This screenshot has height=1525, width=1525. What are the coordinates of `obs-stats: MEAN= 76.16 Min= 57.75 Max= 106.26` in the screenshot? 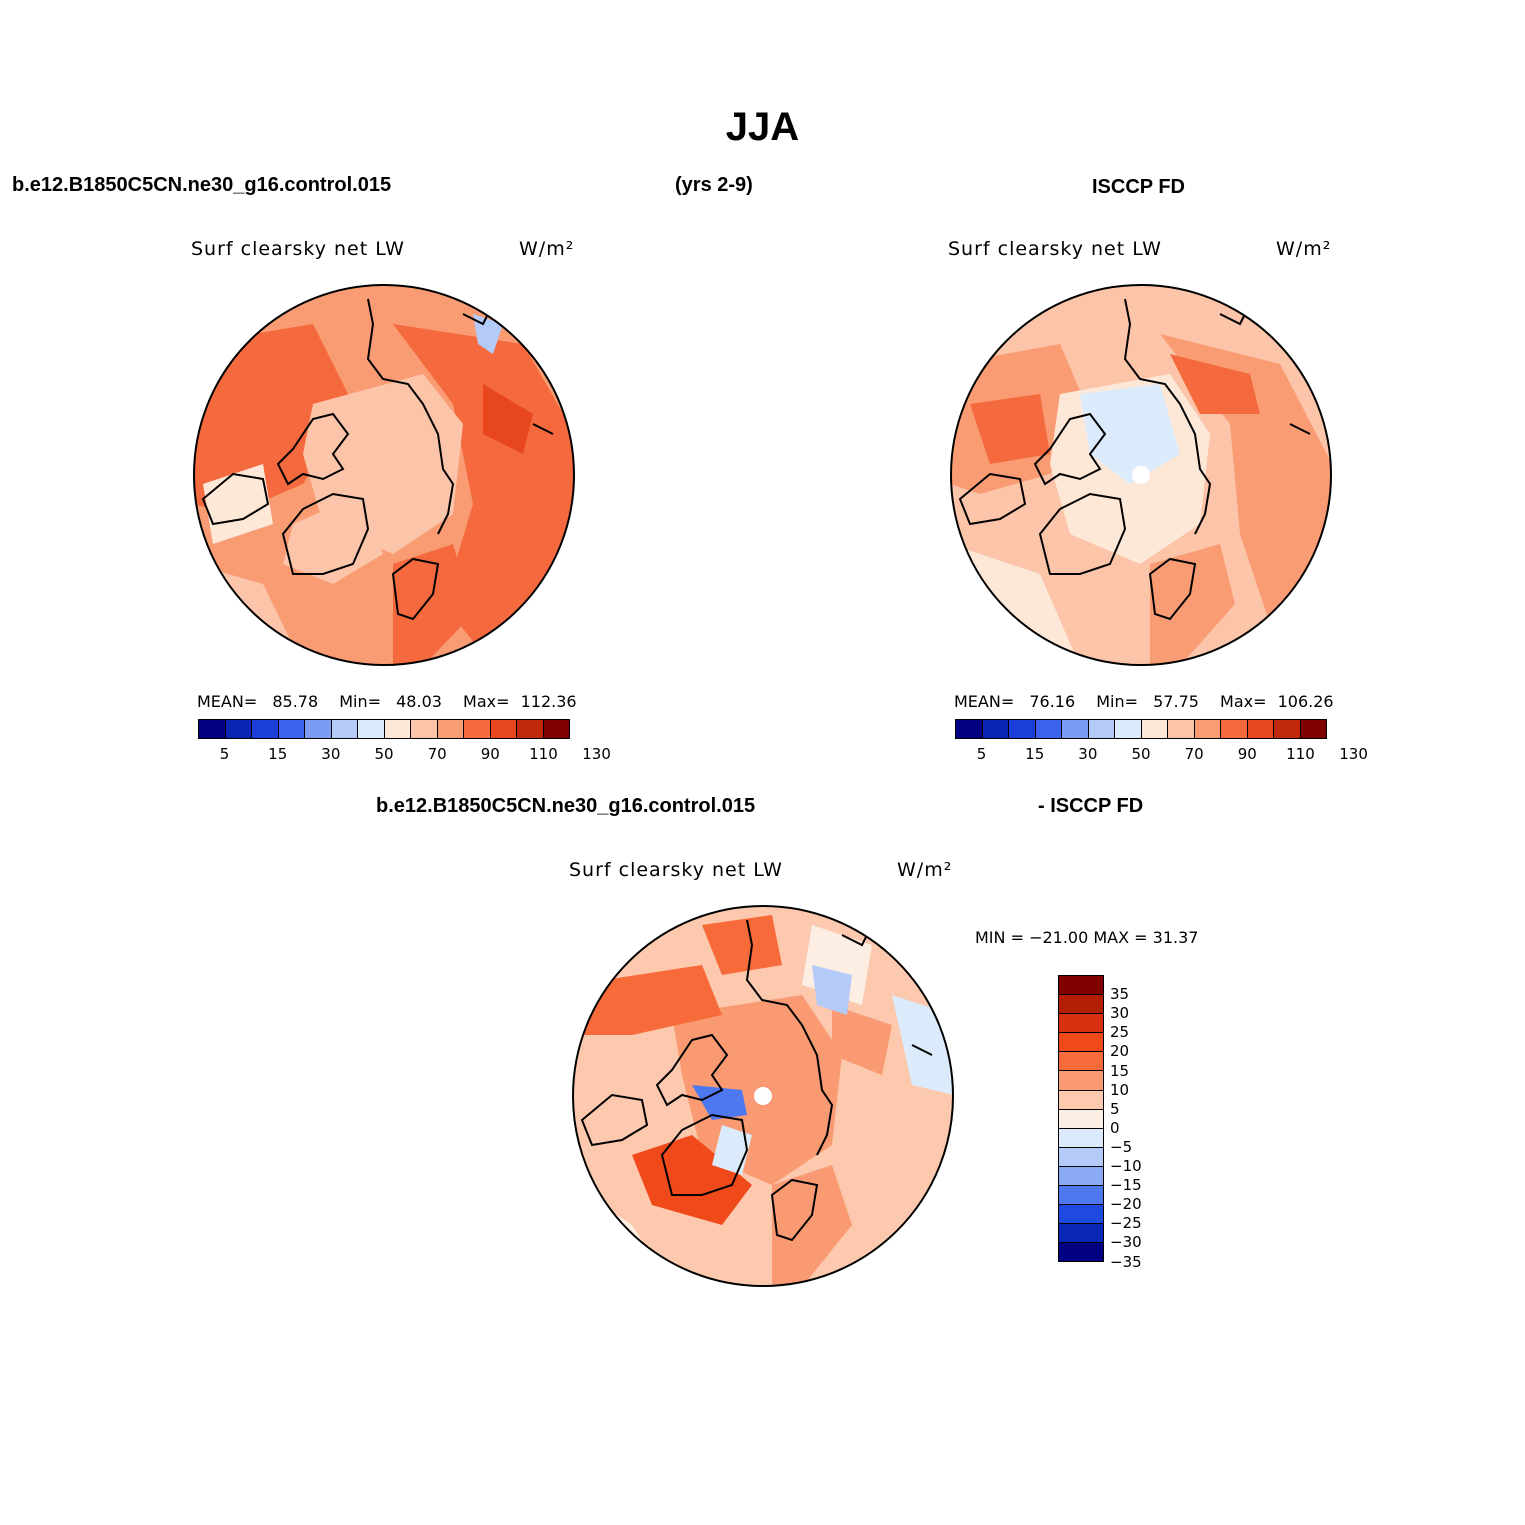 It's located at (1144, 701).